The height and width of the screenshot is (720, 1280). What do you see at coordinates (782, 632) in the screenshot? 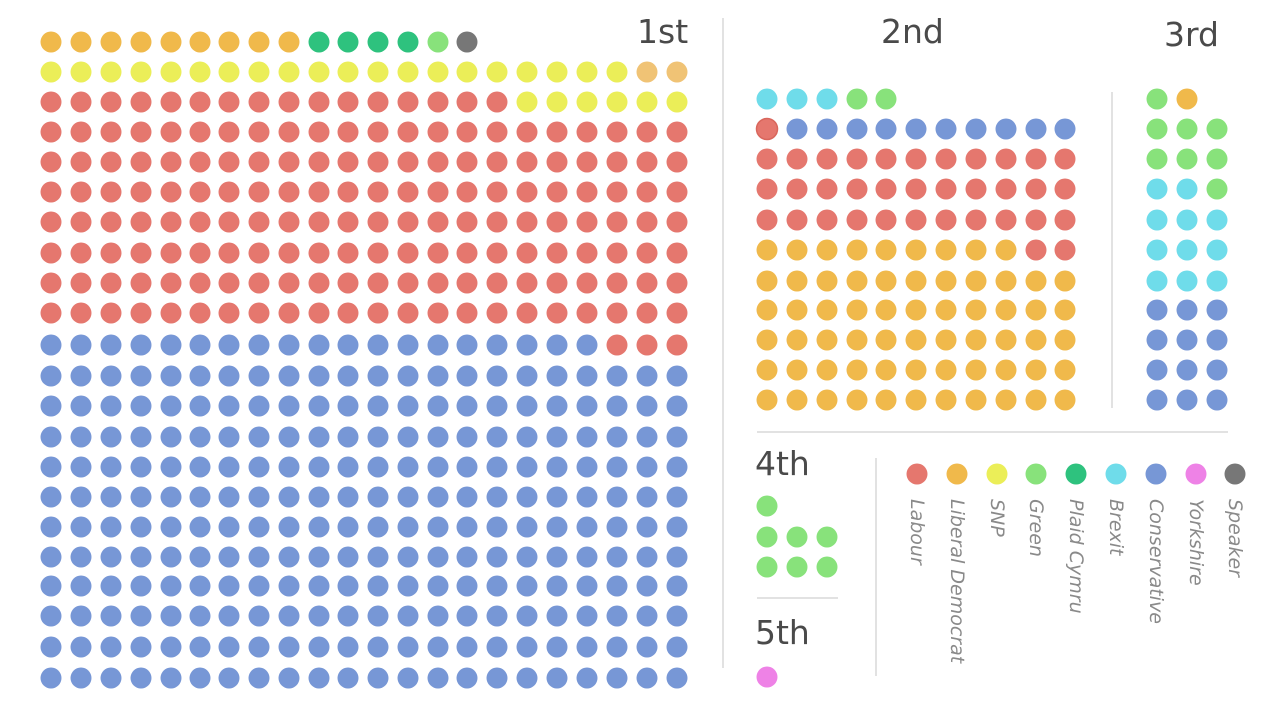
I see `rank-label-5th: 5th` at bounding box center [782, 632].